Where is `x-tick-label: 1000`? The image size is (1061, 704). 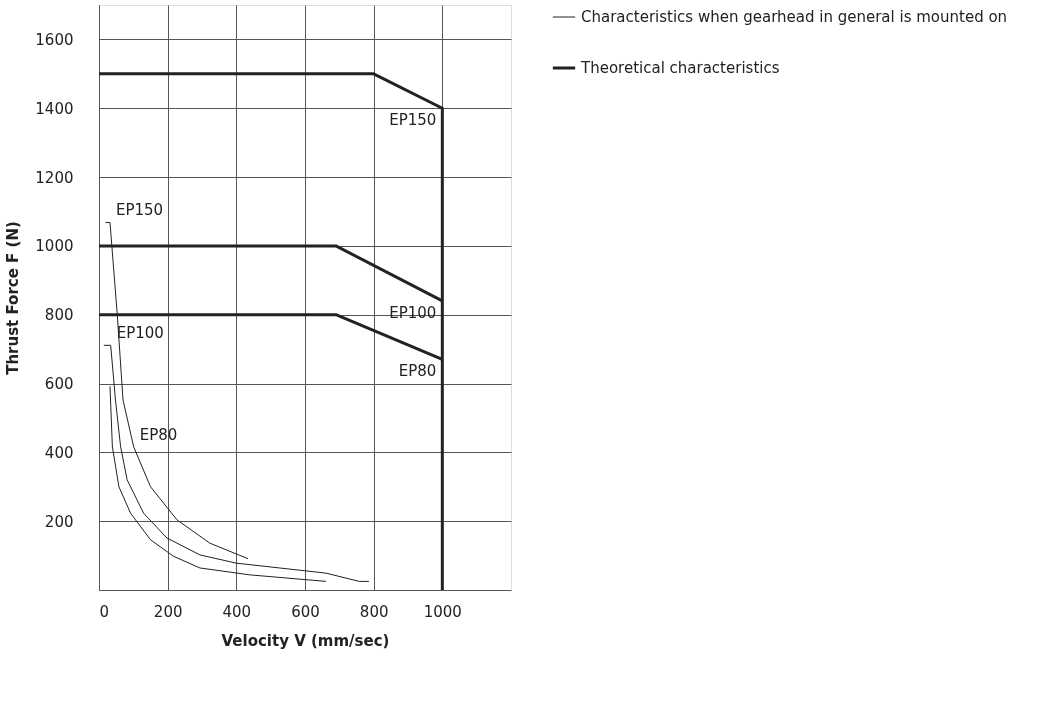 x-tick-label: 1000 is located at coordinates (442, 611).